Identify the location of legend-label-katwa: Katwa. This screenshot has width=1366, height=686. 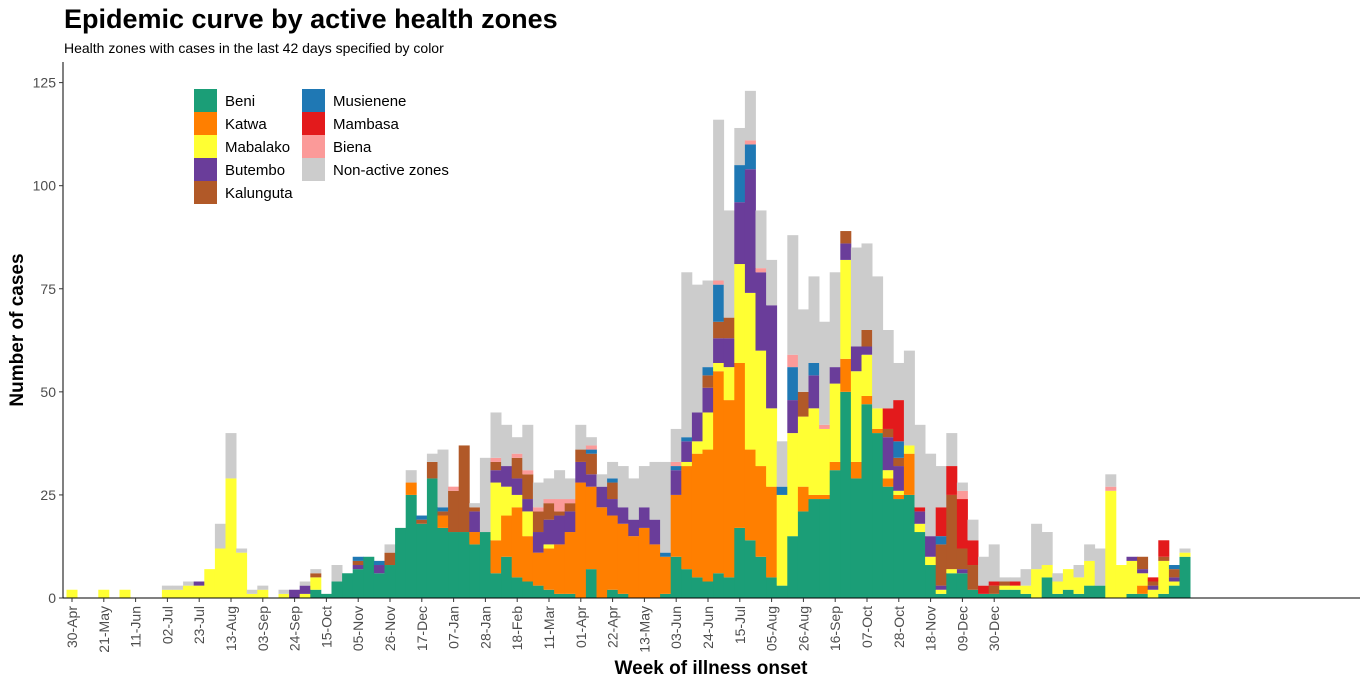
(246, 124).